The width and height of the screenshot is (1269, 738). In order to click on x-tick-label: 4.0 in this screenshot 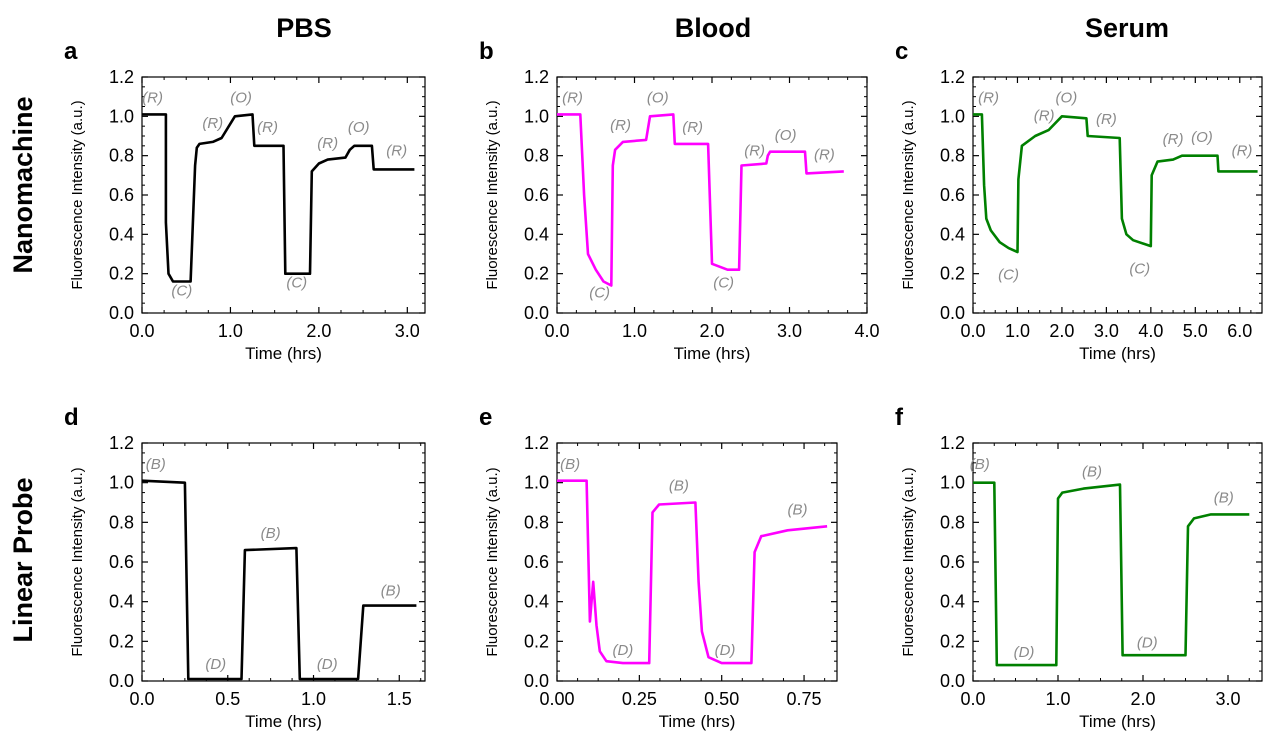, I will do `click(1150, 331)`.